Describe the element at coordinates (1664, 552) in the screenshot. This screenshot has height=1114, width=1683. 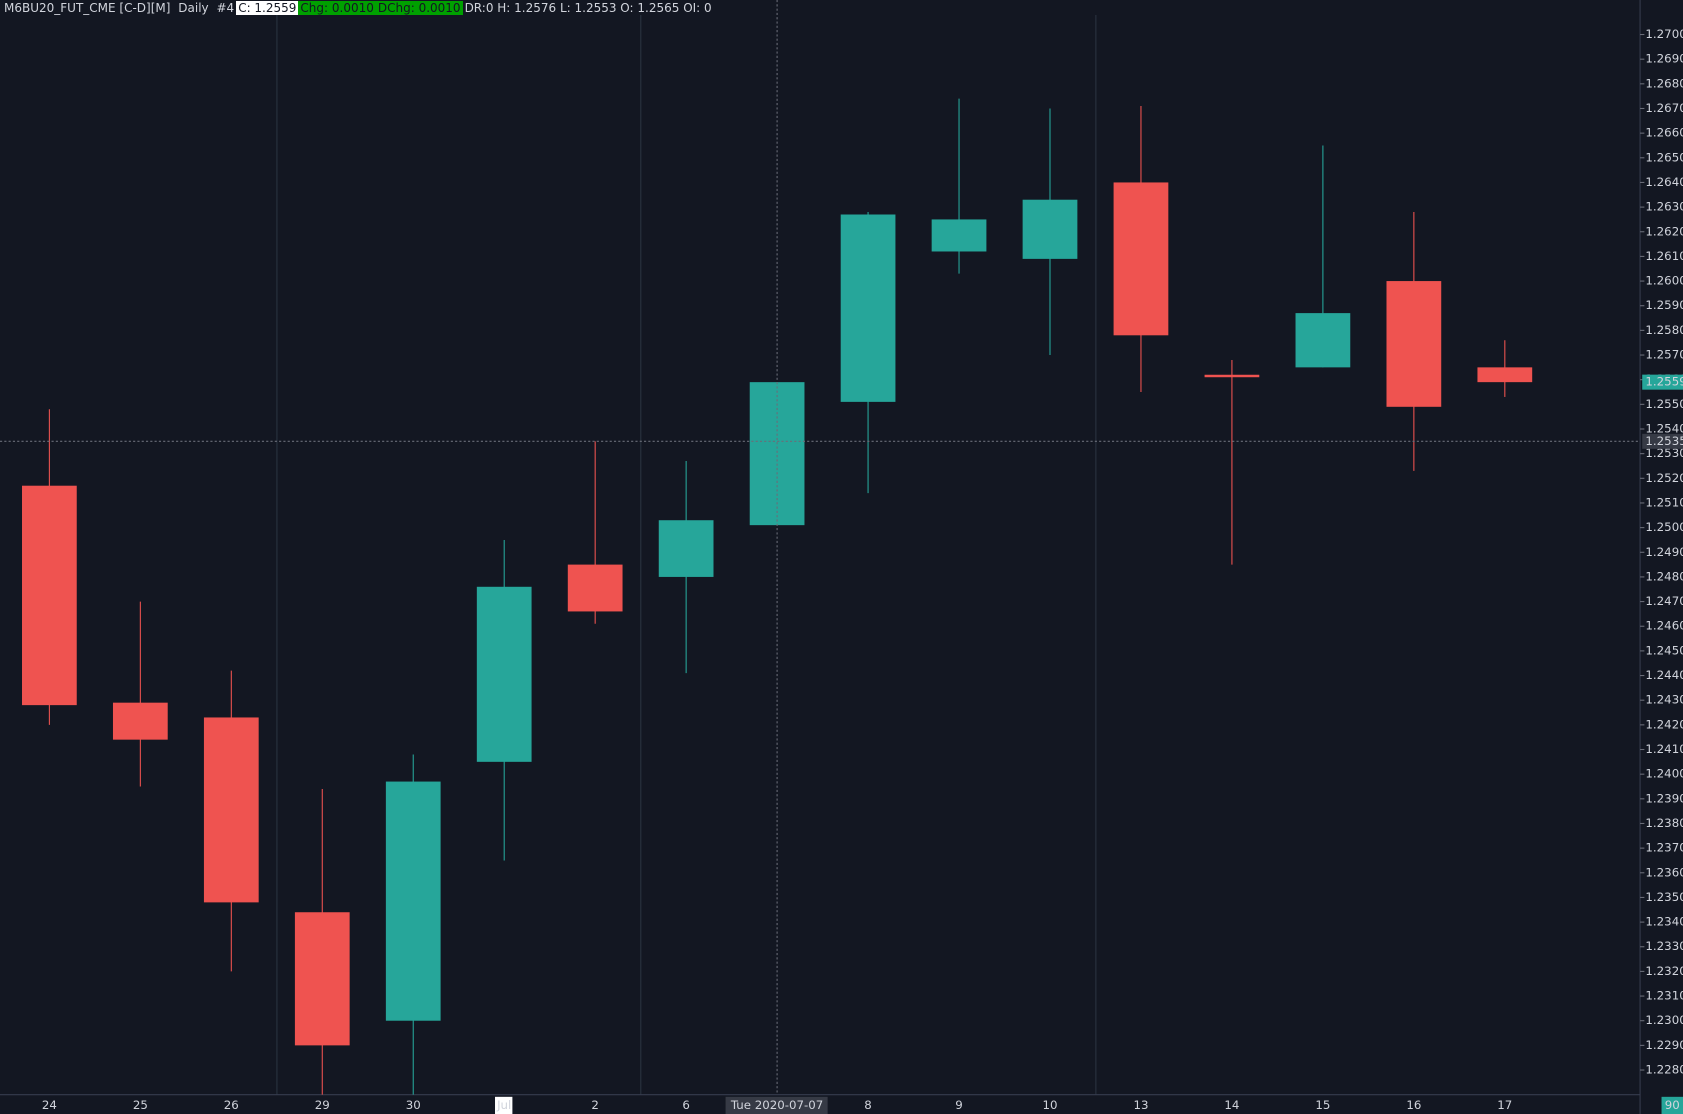
I see `y-tick-label: 1.2490` at that location.